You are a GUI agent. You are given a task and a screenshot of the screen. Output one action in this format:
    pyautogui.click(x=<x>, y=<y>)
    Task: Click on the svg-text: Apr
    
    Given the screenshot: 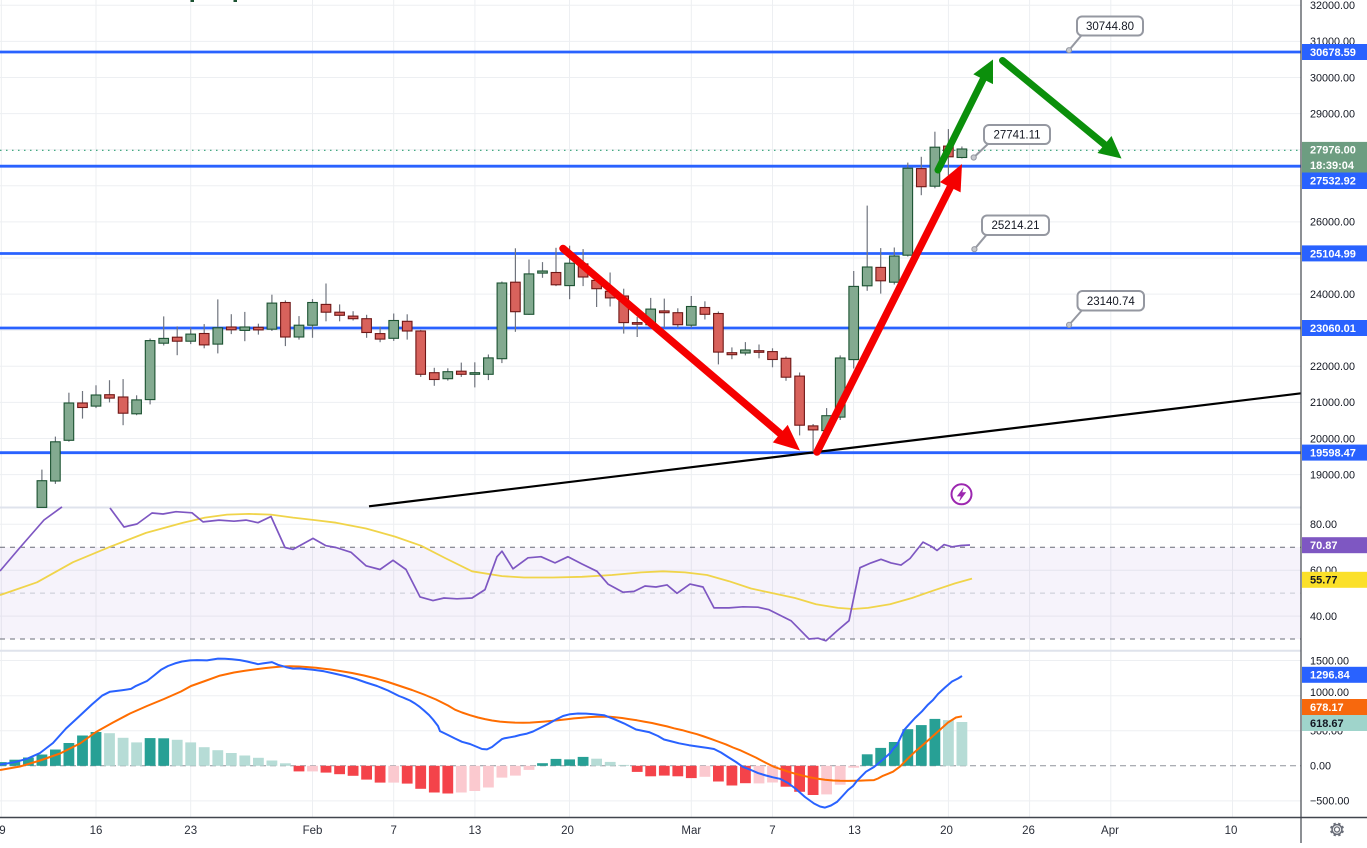 What is the action you would take?
    pyautogui.click(x=1110, y=831)
    